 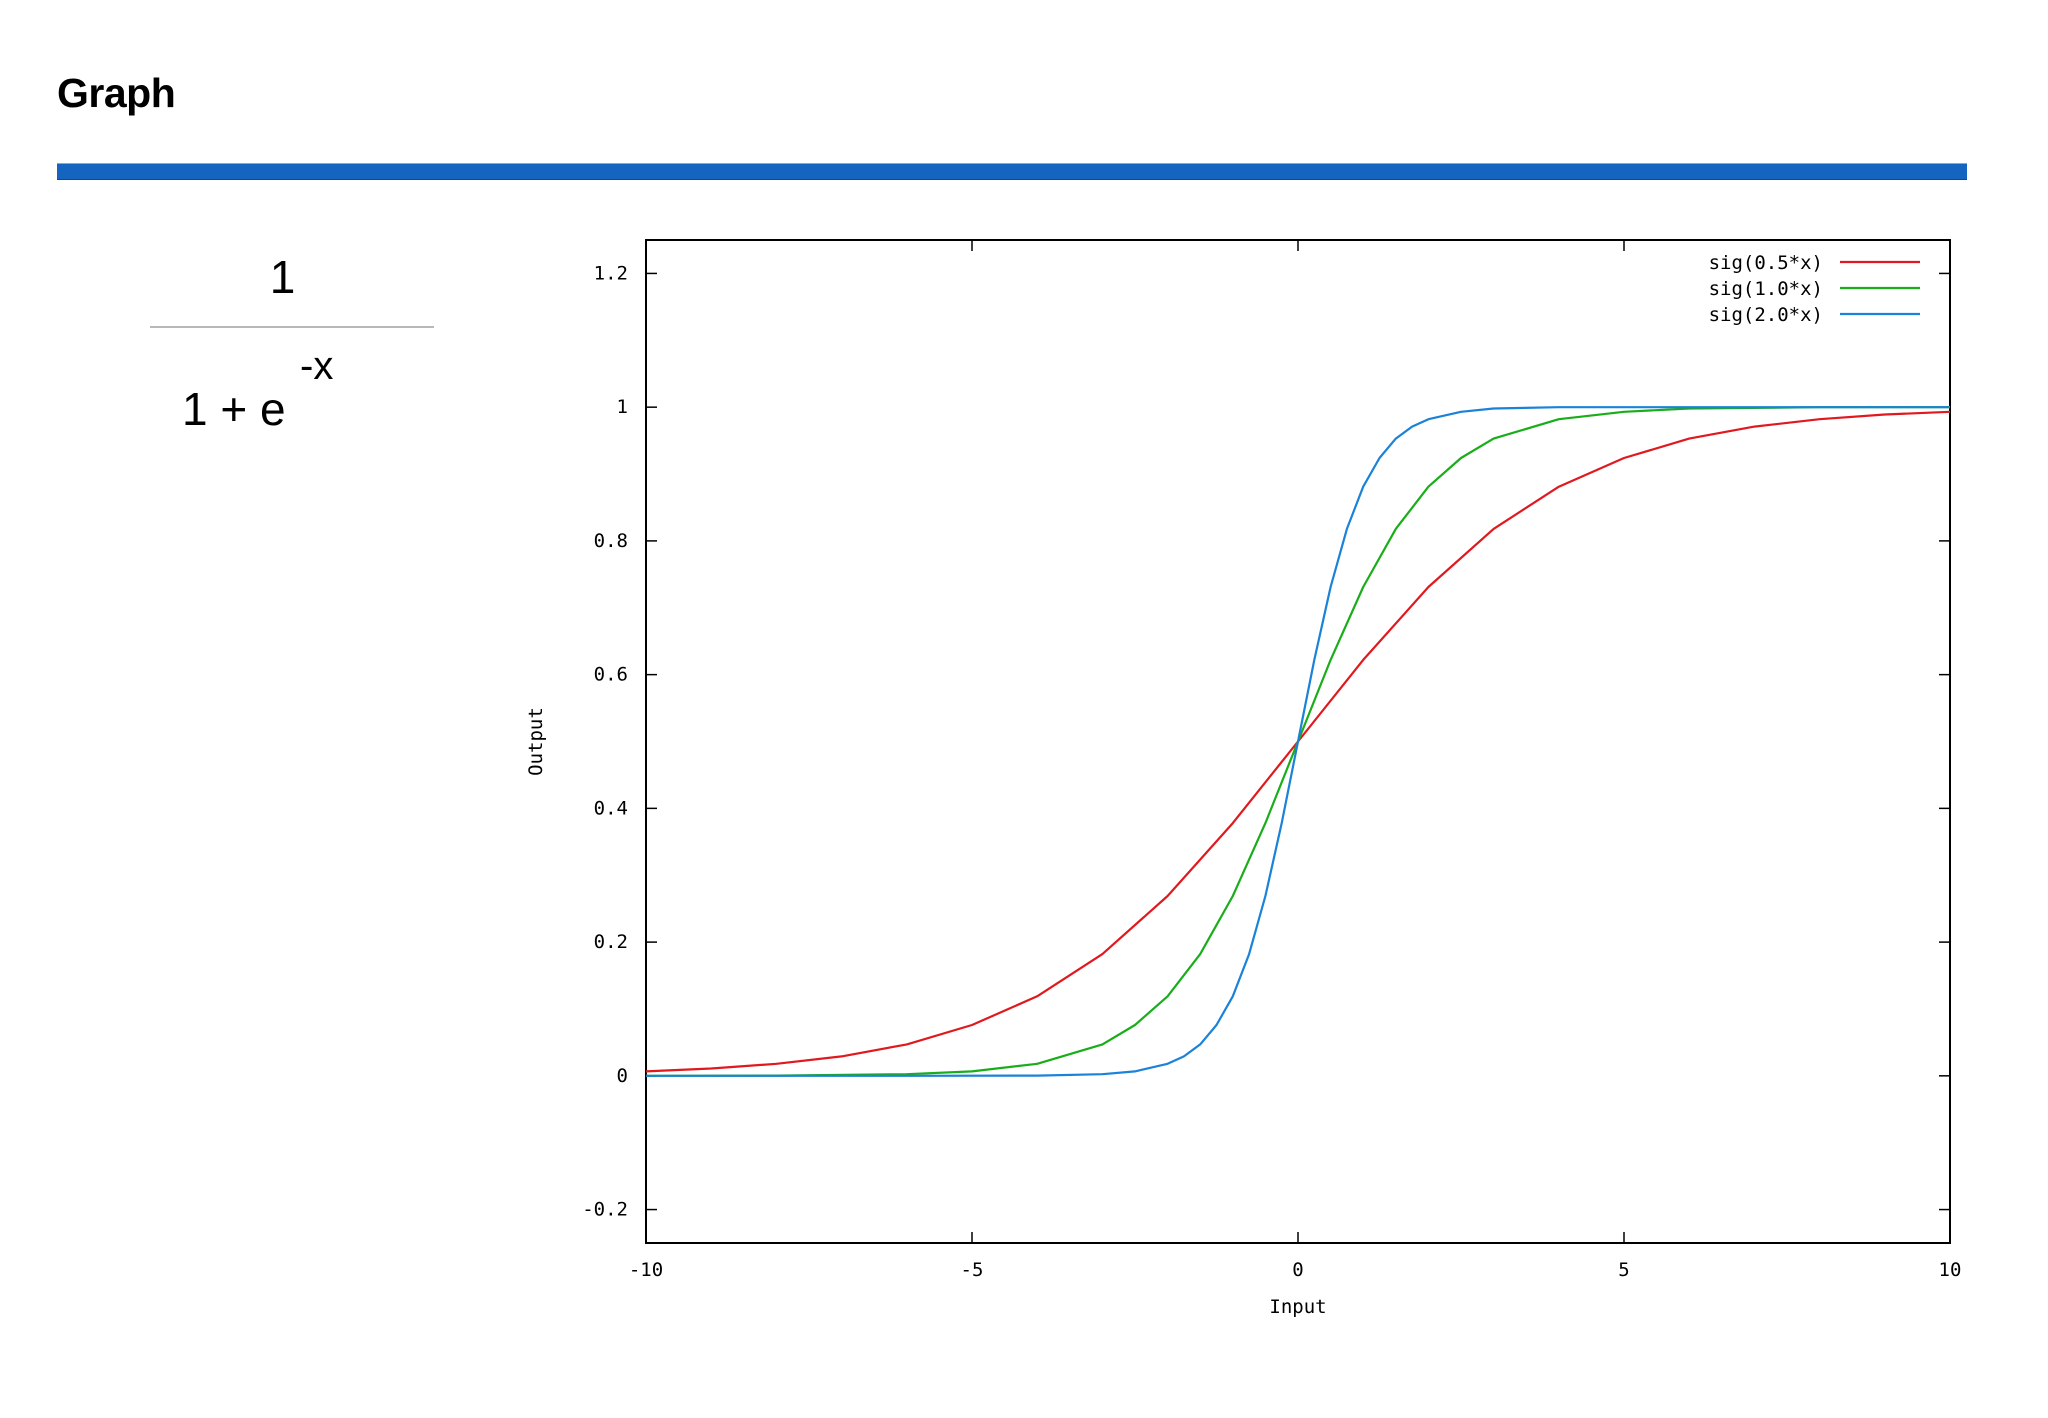 I want to click on formula-fraction-line, so click(x=292, y=327).